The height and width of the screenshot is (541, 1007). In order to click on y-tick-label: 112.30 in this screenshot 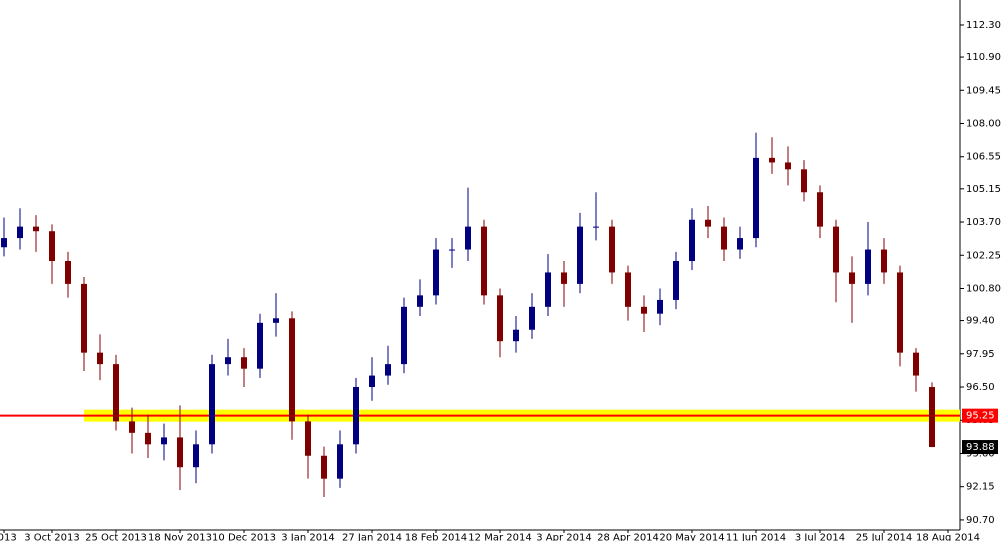, I will do `click(983, 25)`.